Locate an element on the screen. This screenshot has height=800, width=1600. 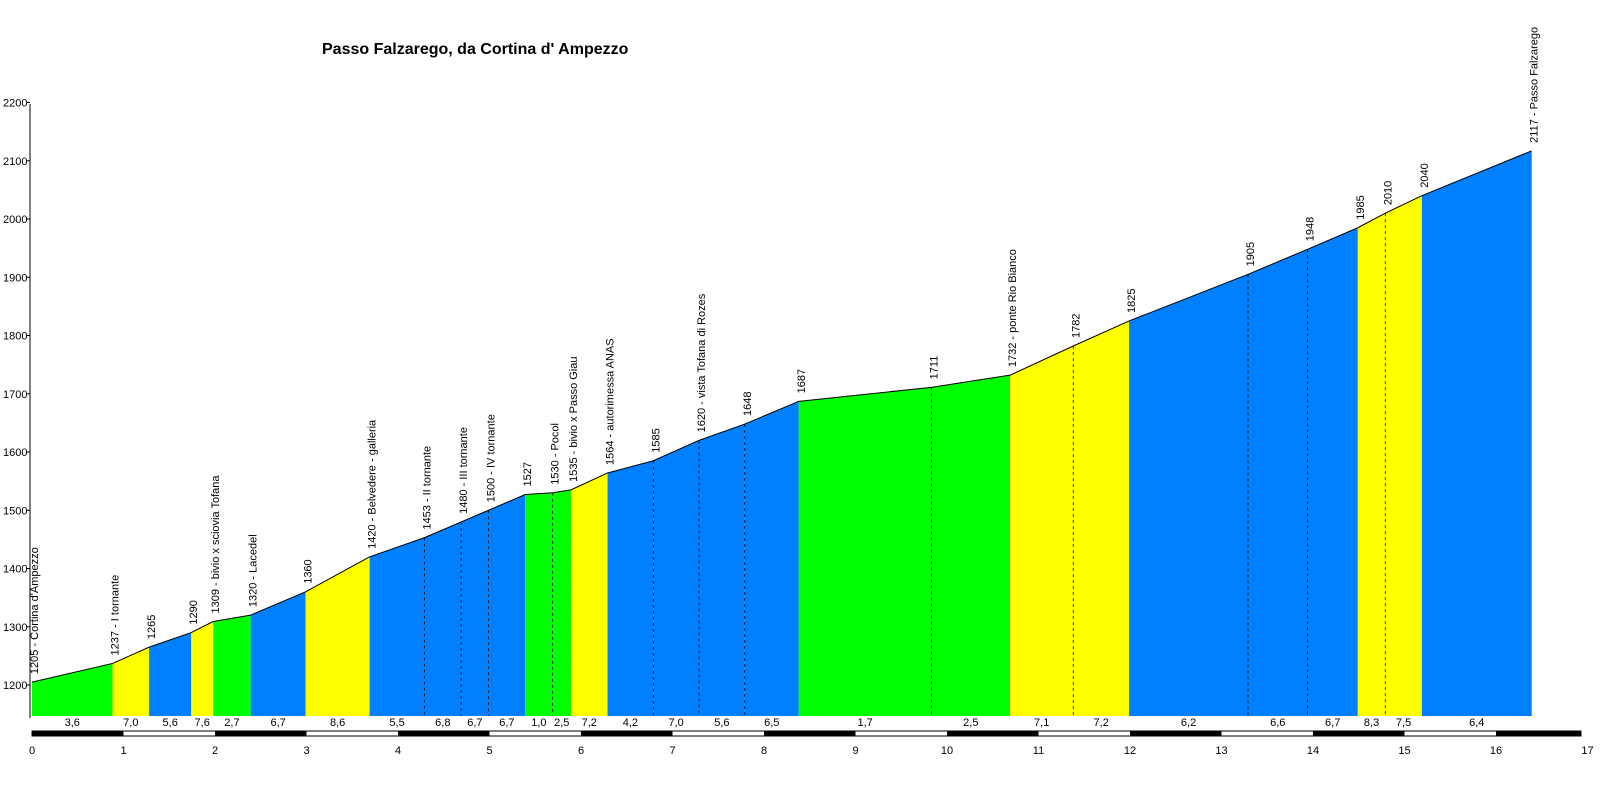
y-tick-label-6: 1800 is located at coordinates (15, 337).